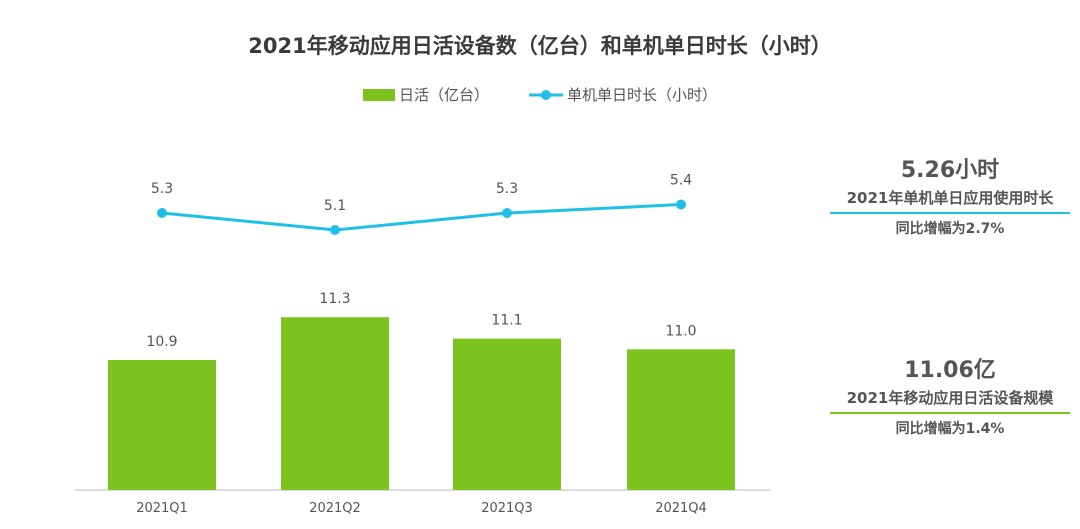  I want to click on devices-note: 同比增幅为1.4%, so click(950, 429).